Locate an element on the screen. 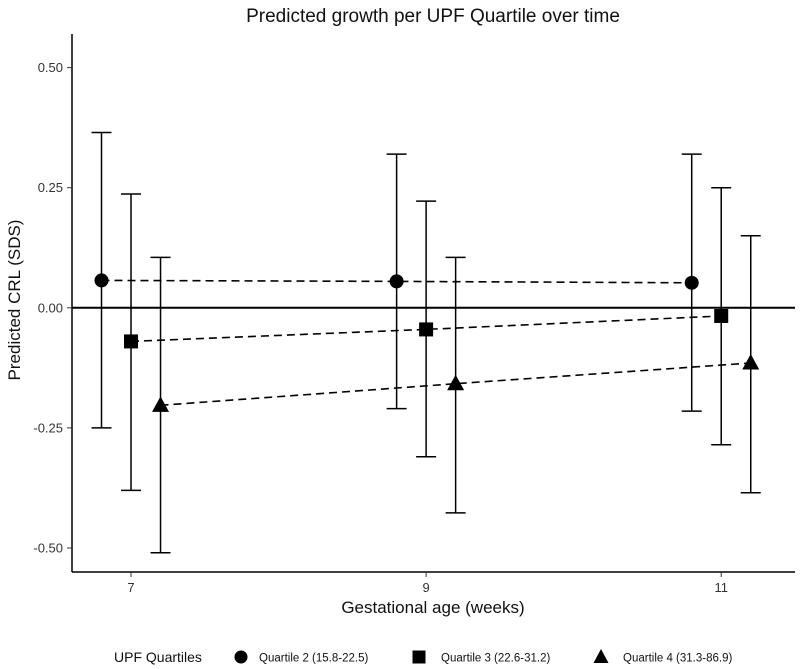 Image resolution: width=800 pixels, height=669 pixels. legend-title: UPF Quartiles is located at coordinates (158, 657).